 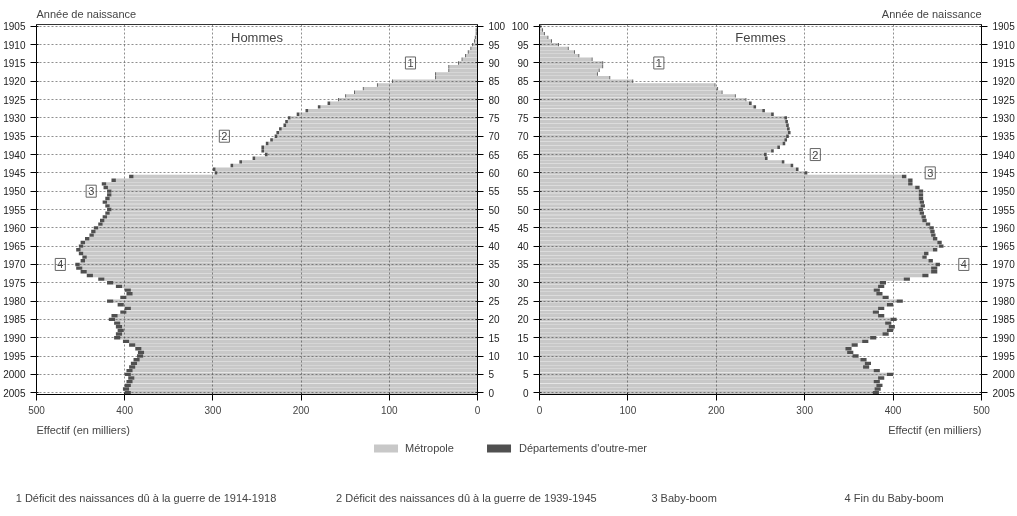 I want to click on annotation: 2, so click(x=224, y=136).